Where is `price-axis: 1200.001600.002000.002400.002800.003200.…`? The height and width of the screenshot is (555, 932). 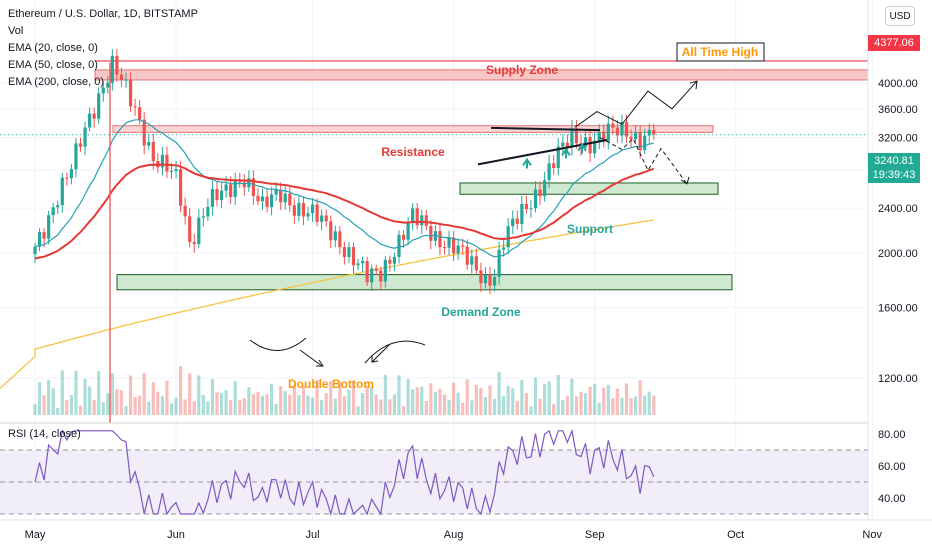 price-axis: 1200.001600.002000.002400.002800.003200.… is located at coordinates (892, 260).